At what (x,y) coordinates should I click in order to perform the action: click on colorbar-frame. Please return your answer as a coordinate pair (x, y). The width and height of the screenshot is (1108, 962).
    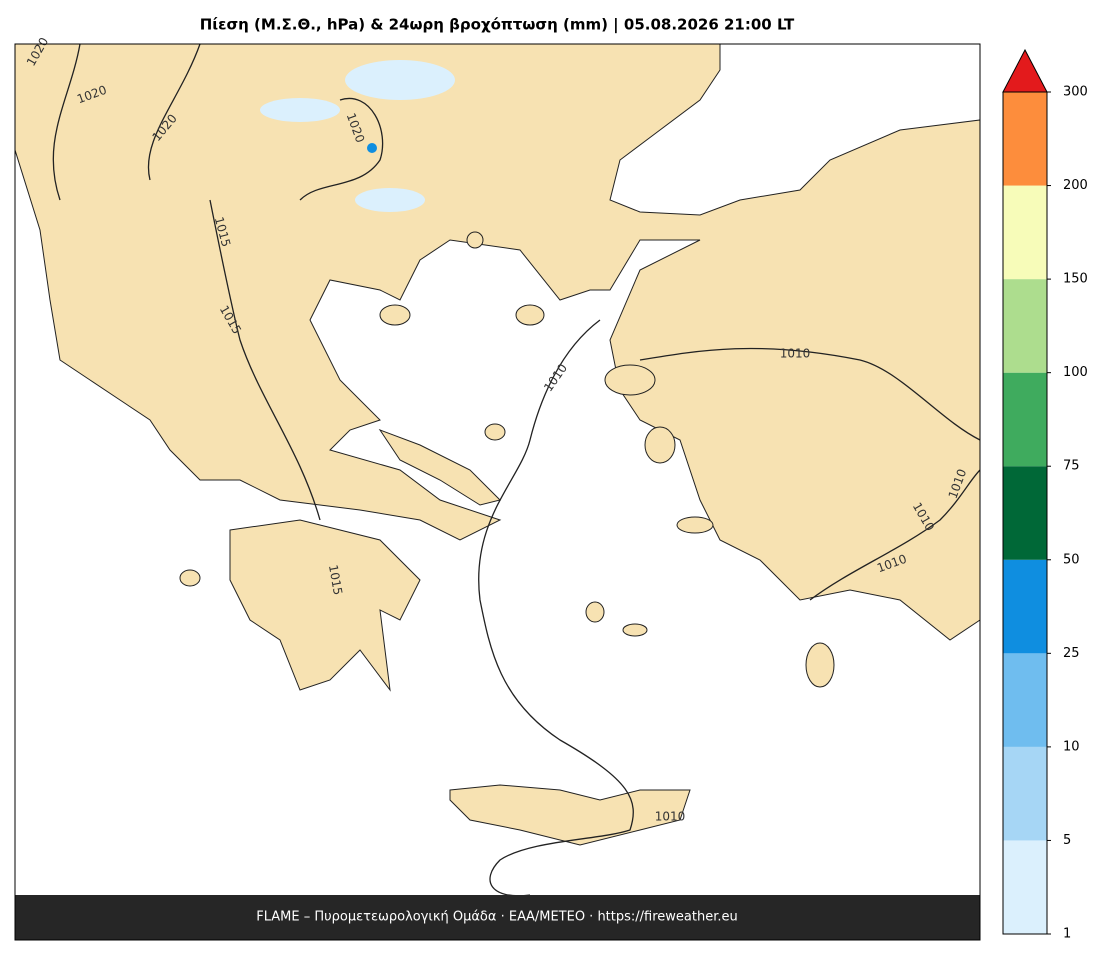
    Looking at the image, I should click on (1025, 513).